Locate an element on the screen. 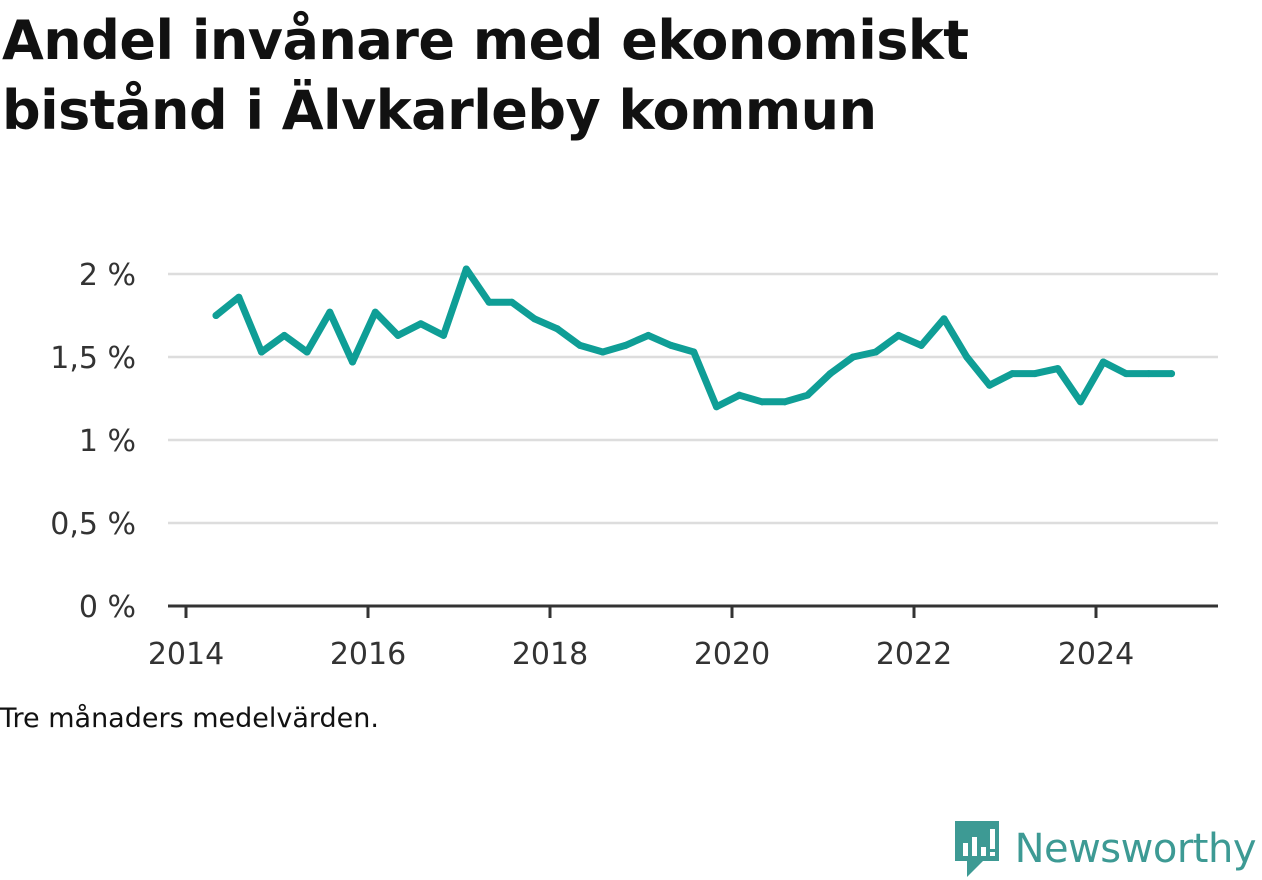 The height and width of the screenshot is (880, 1262). brand-logo: Newsworthy is located at coordinates (1105, 849).